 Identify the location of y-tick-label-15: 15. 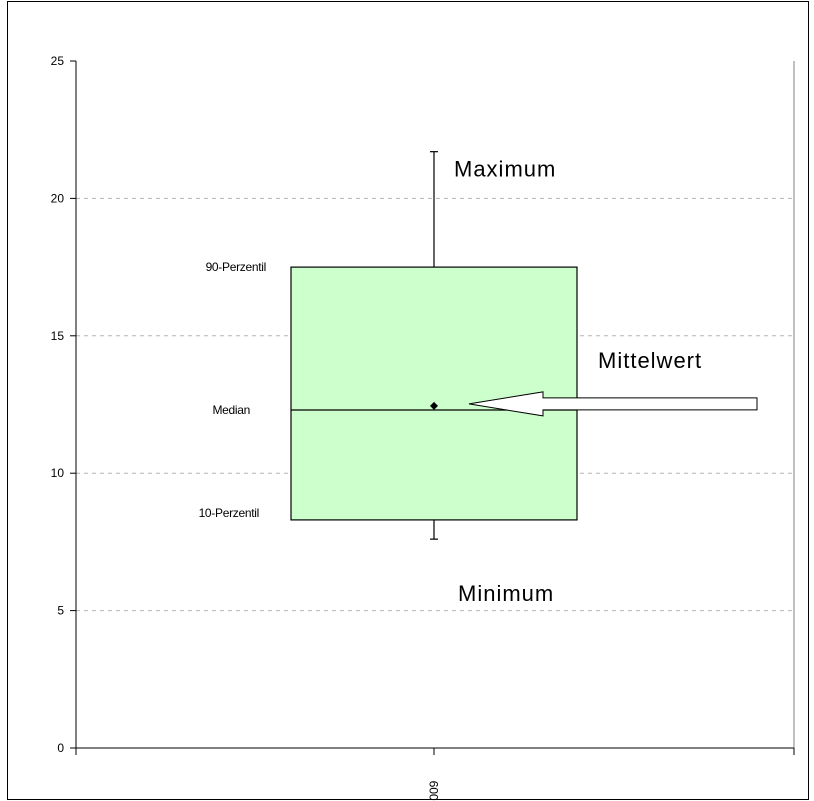
(58, 336).